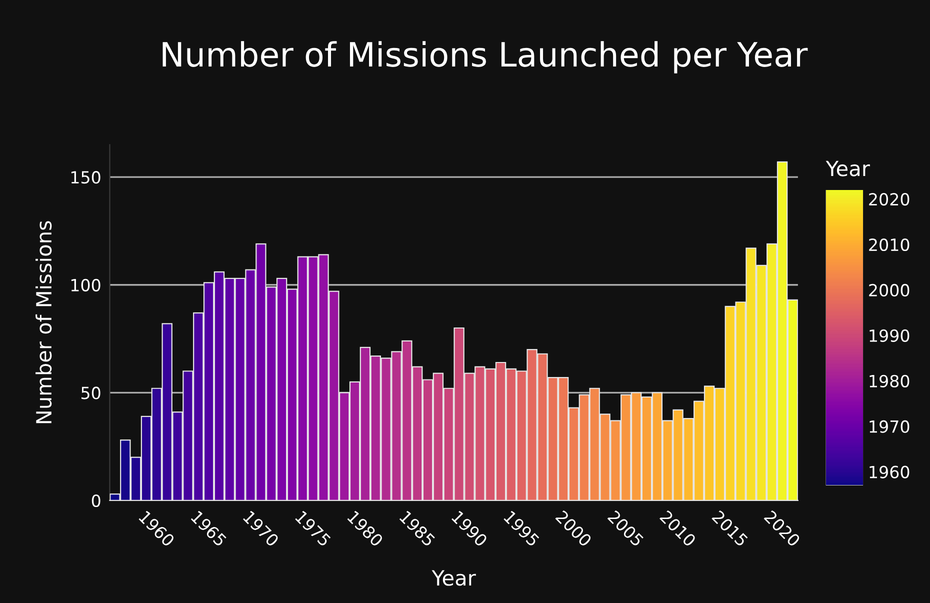 The image size is (930, 603). Describe the element at coordinates (890, 381) in the screenshot. I see `color-bar-label: 1980` at that location.